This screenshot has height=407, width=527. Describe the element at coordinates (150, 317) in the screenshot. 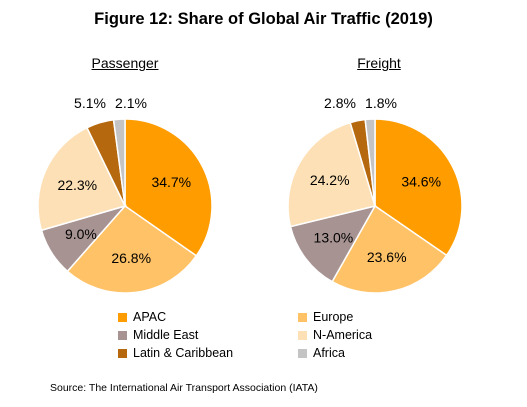

I see `legend-label: APAC` at that location.